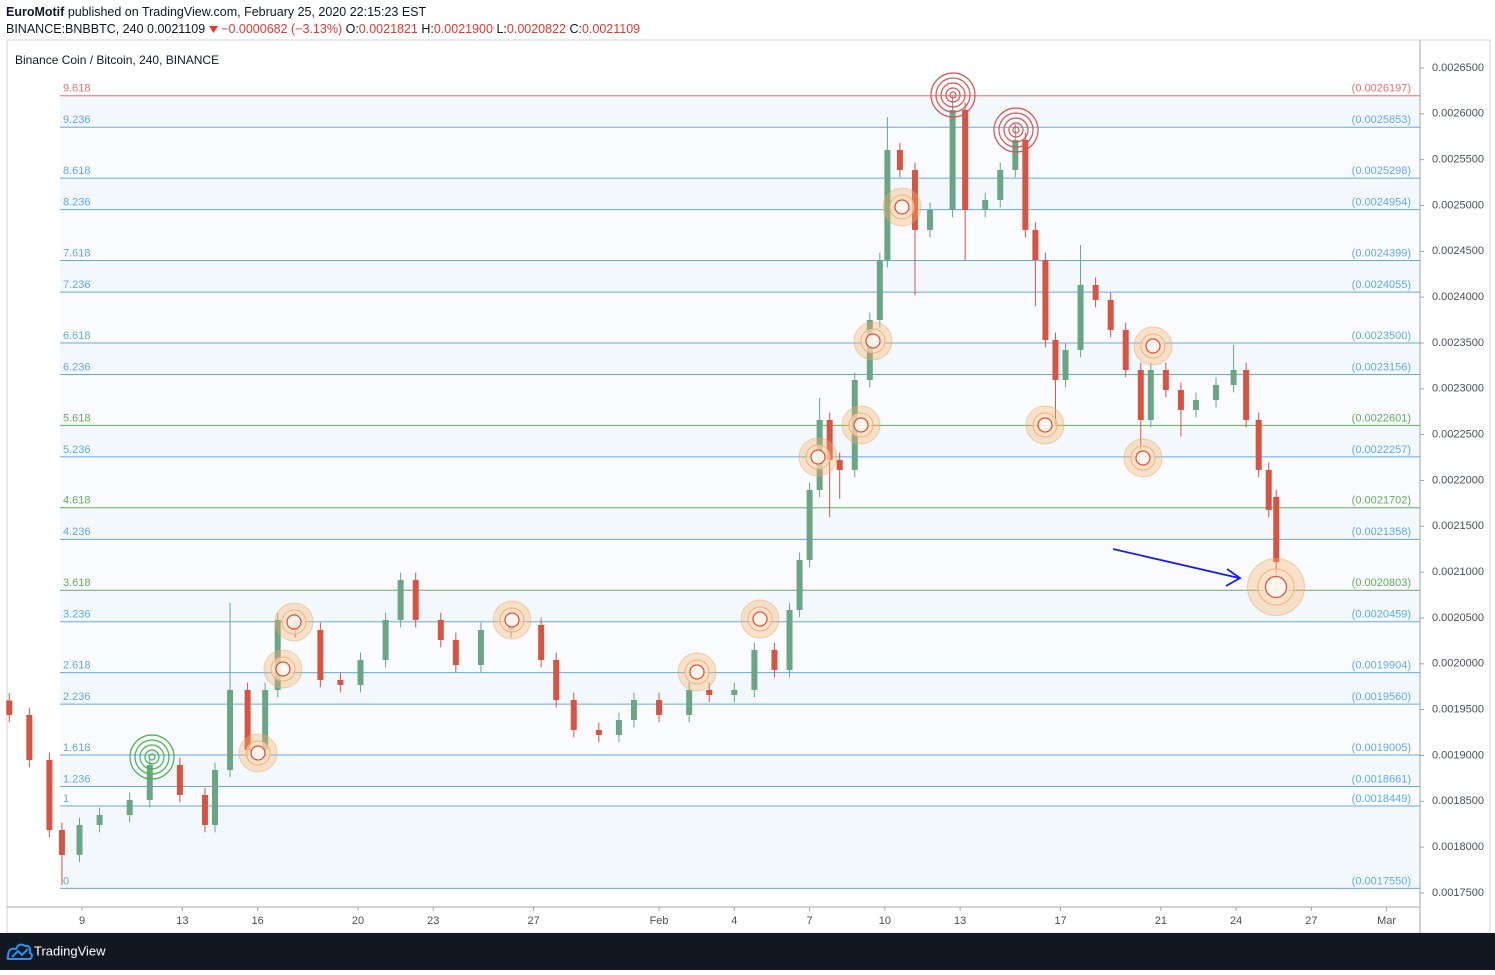 The width and height of the screenshot is (1495, 975). Describe the element at coordinates (1060, 921) in the screenshot. I see `x-tick-label: 17` at that location.